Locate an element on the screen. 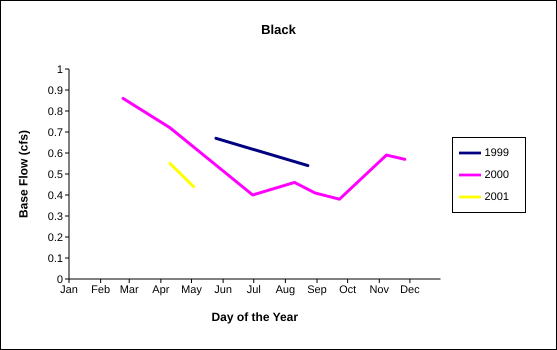 The image size is (557, 350). y-tick-label: 1 is located at coordinates (59, 70).